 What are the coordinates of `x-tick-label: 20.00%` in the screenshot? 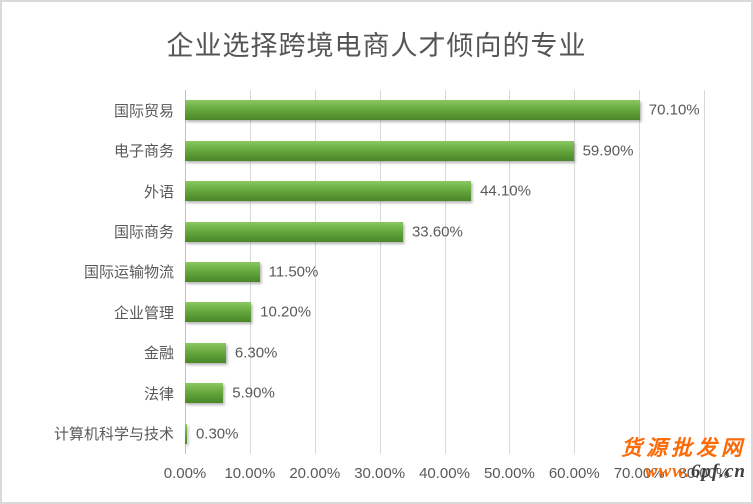 It's located at (315, 473).